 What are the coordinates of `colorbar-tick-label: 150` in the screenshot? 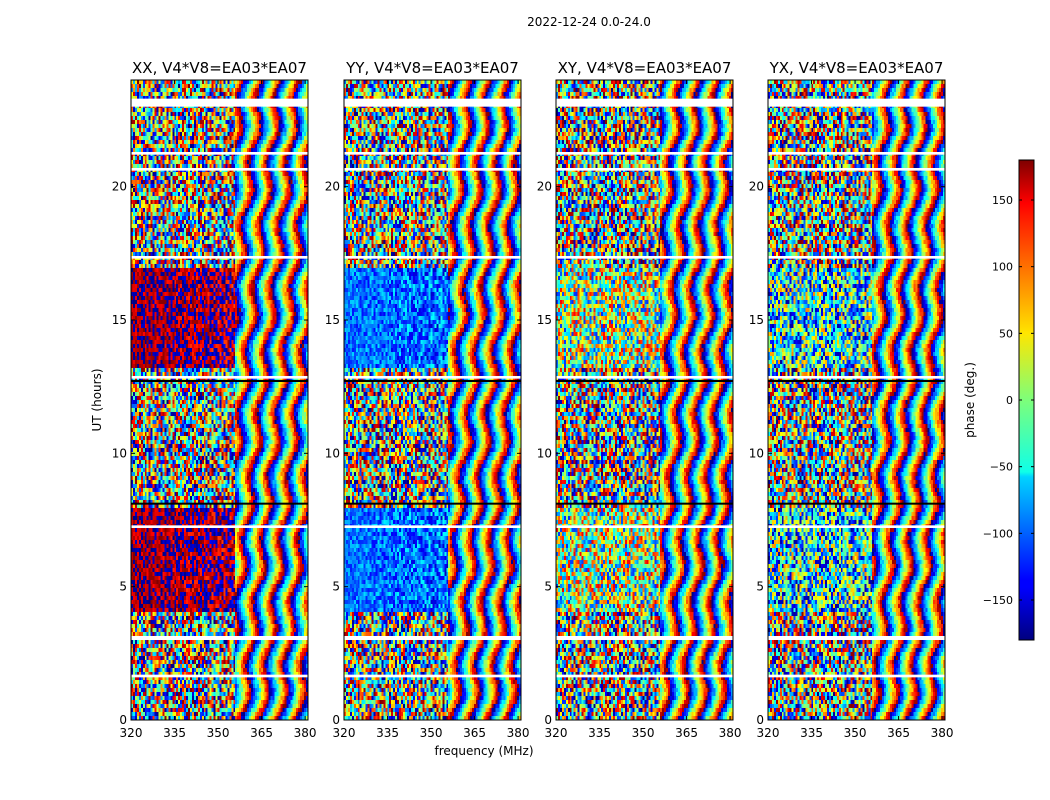 It's located at (1002, 200).